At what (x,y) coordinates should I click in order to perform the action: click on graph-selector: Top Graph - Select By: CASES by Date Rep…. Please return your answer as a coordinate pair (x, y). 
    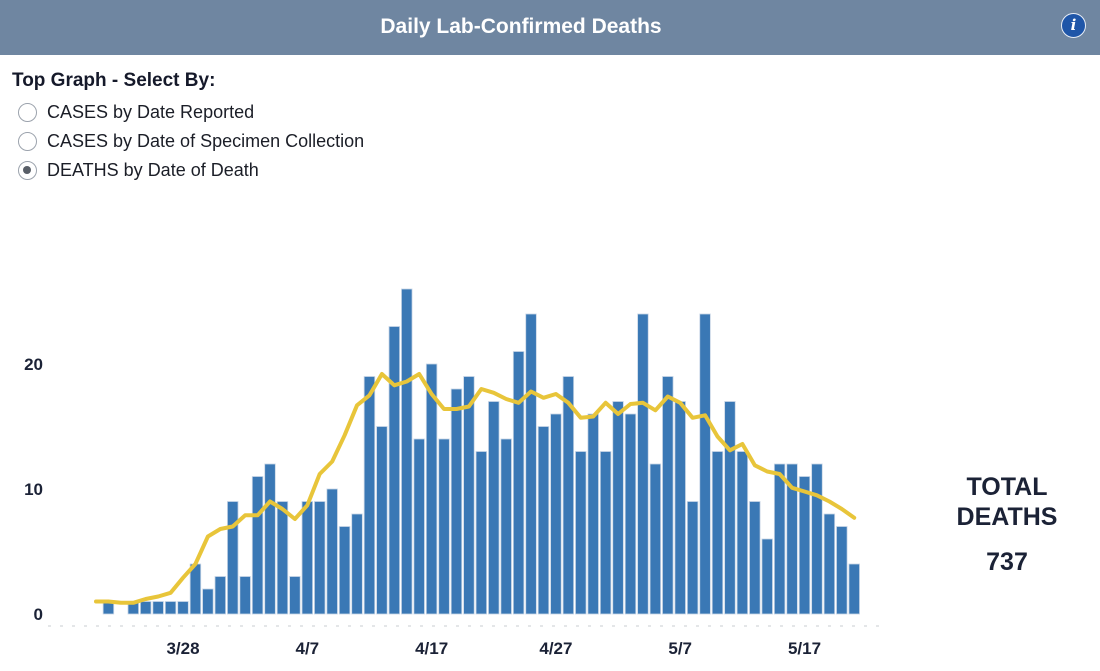
    Looking at the image, I should click on (188, 127).